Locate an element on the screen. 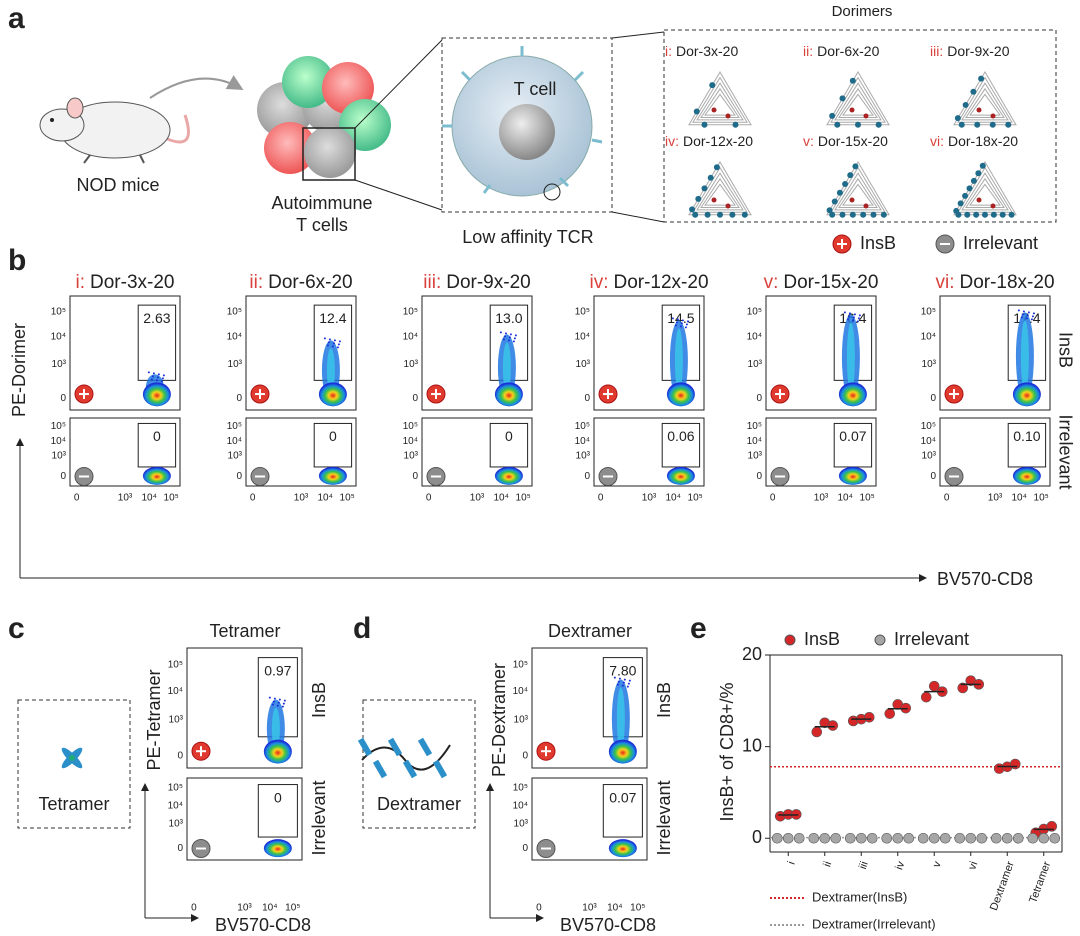 The image size is (1080, 936). x-tick-label: 10⁴ is located at coordinates (324, 498).